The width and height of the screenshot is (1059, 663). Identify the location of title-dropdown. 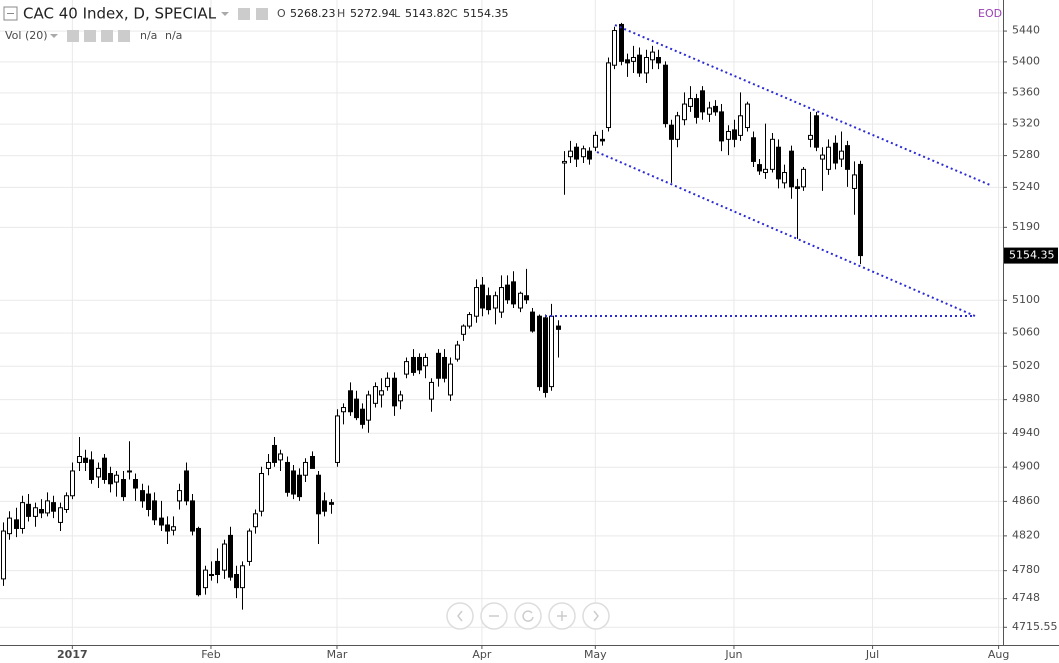
(225, 14).